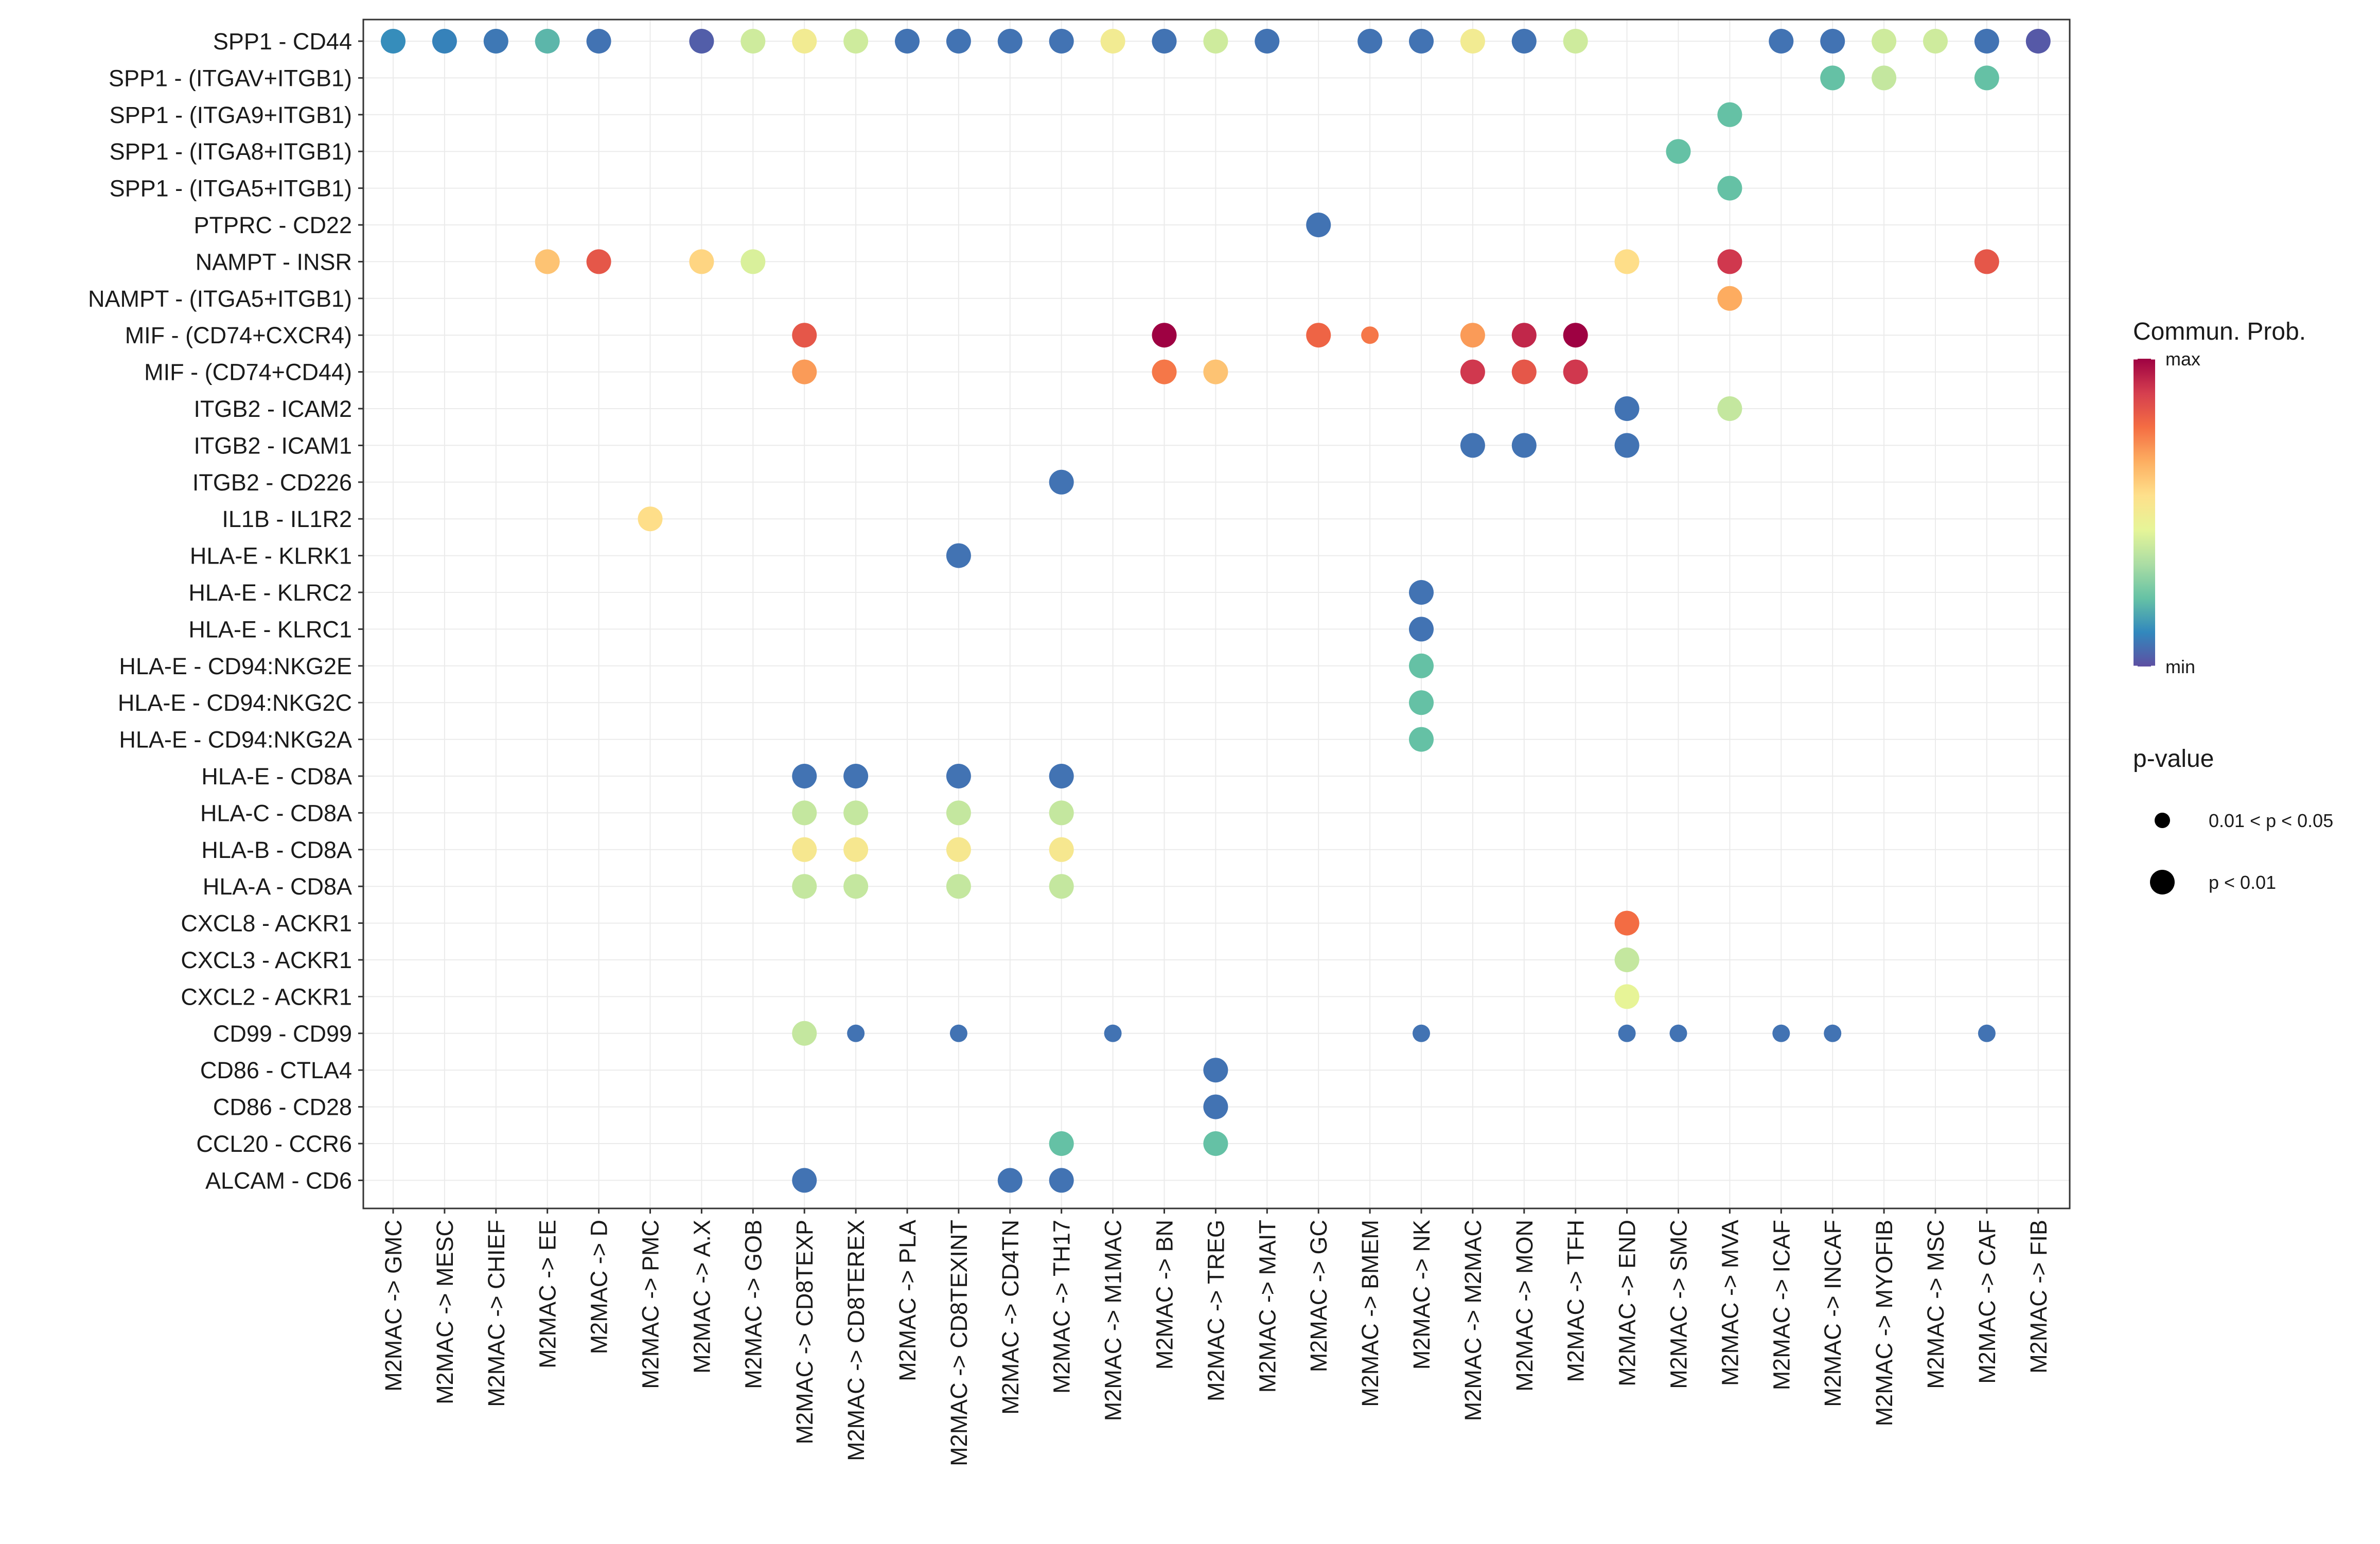 This screenshot has width=2380, height=1544. I want to click on x-tick-label: M2MAC -> GMC, so click(393, 1306).